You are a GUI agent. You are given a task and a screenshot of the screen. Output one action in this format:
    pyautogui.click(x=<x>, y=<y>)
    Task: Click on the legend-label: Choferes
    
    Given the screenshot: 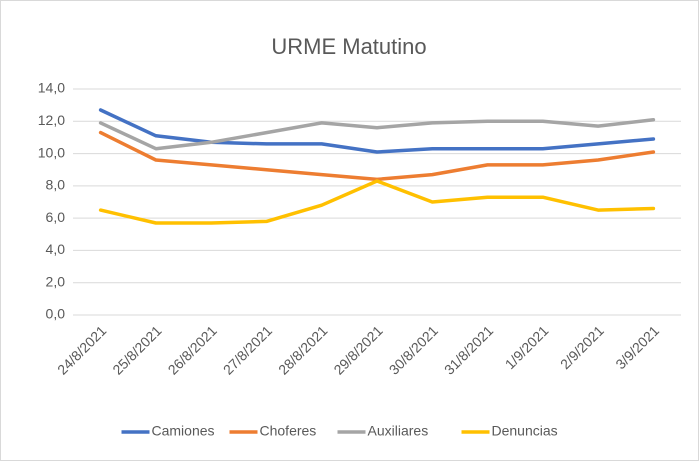 What is the action you would take?
    pyautogui.click(x=288, y=431)
    